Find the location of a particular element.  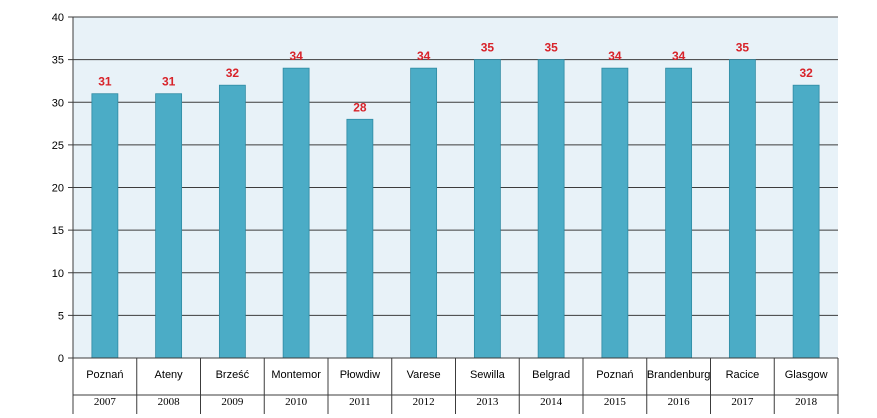

x-year-label: 2007 is located at coordinates (105, 402).